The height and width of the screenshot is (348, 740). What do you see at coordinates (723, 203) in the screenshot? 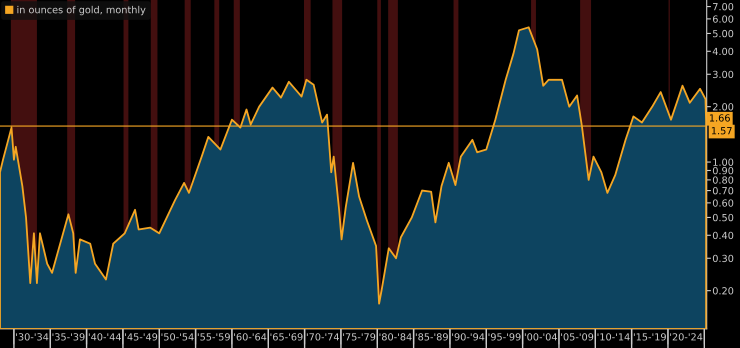
I see `y-tick-label: 0.60` at bounding box center [723, 203].